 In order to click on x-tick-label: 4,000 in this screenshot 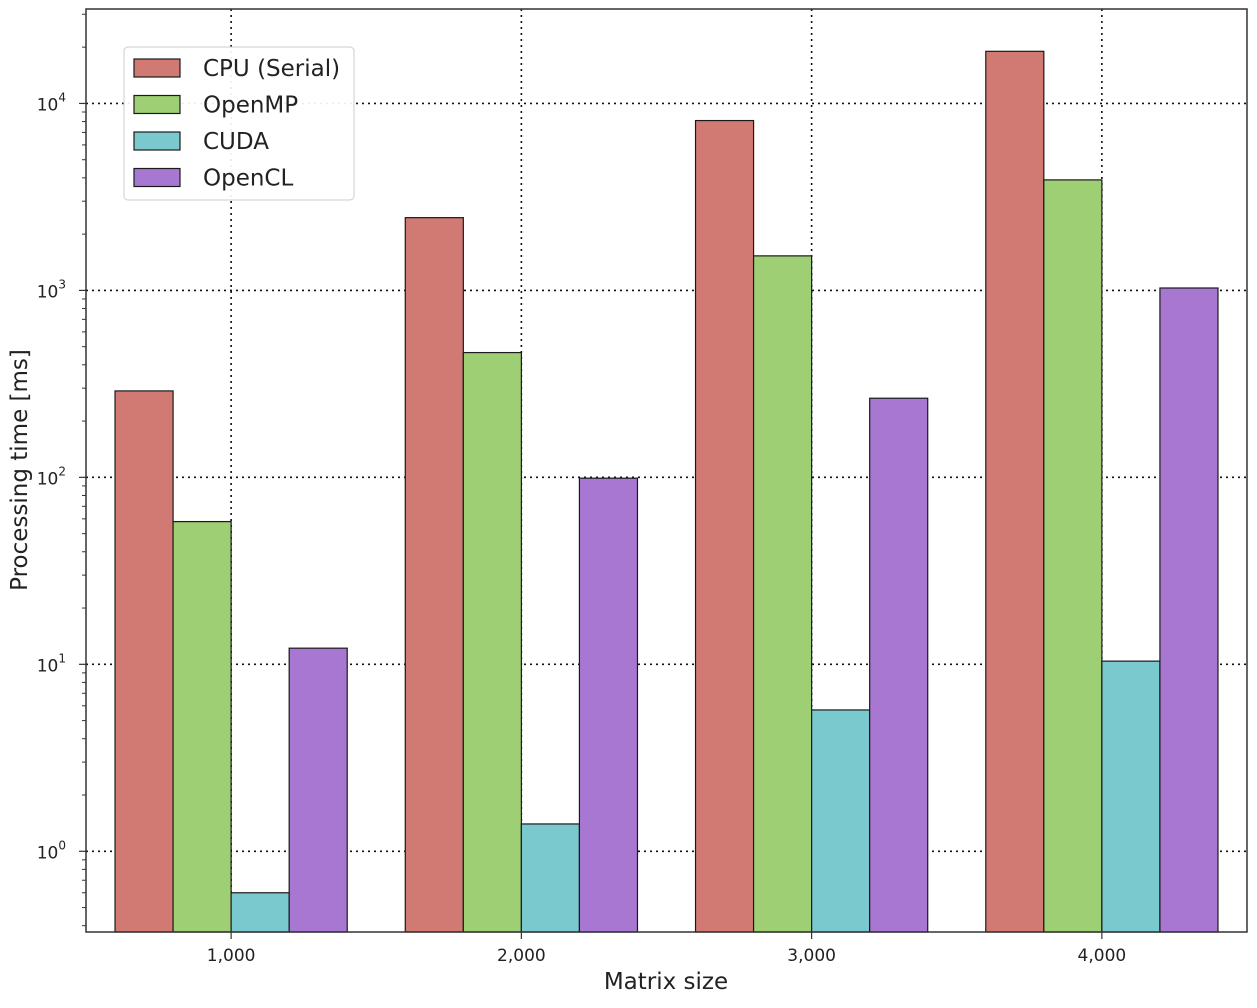, I will do `click(1102, 956)`.